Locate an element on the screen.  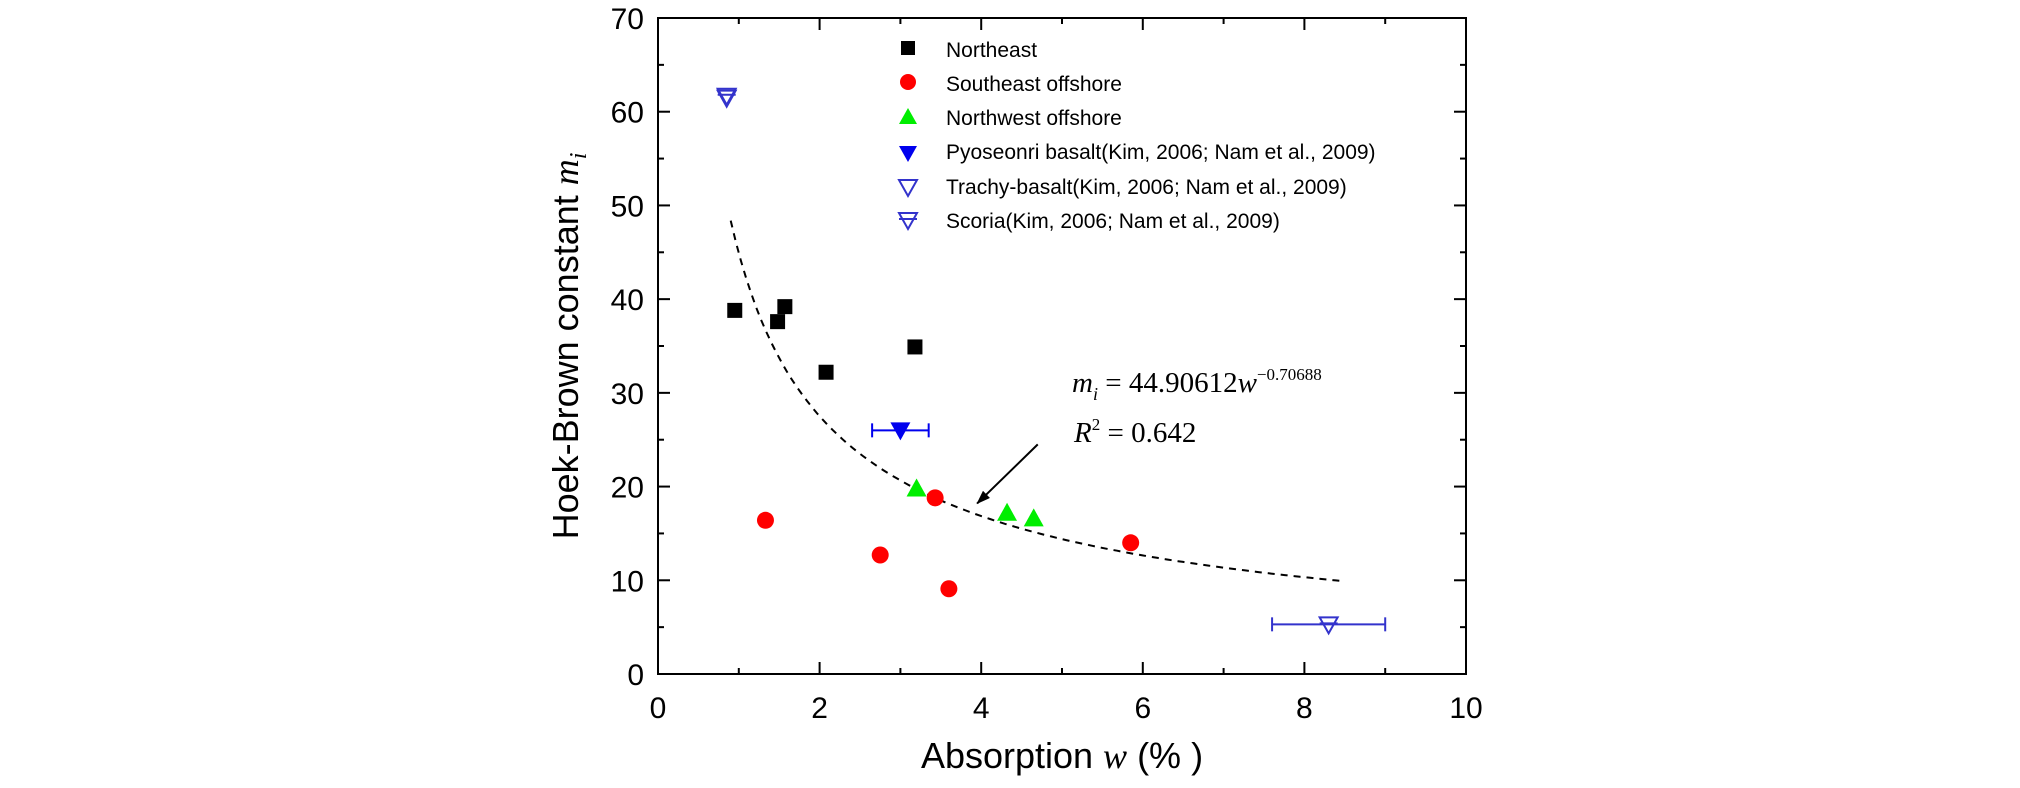
x-tick-label: 10 is located at coordinates (1465, 708).